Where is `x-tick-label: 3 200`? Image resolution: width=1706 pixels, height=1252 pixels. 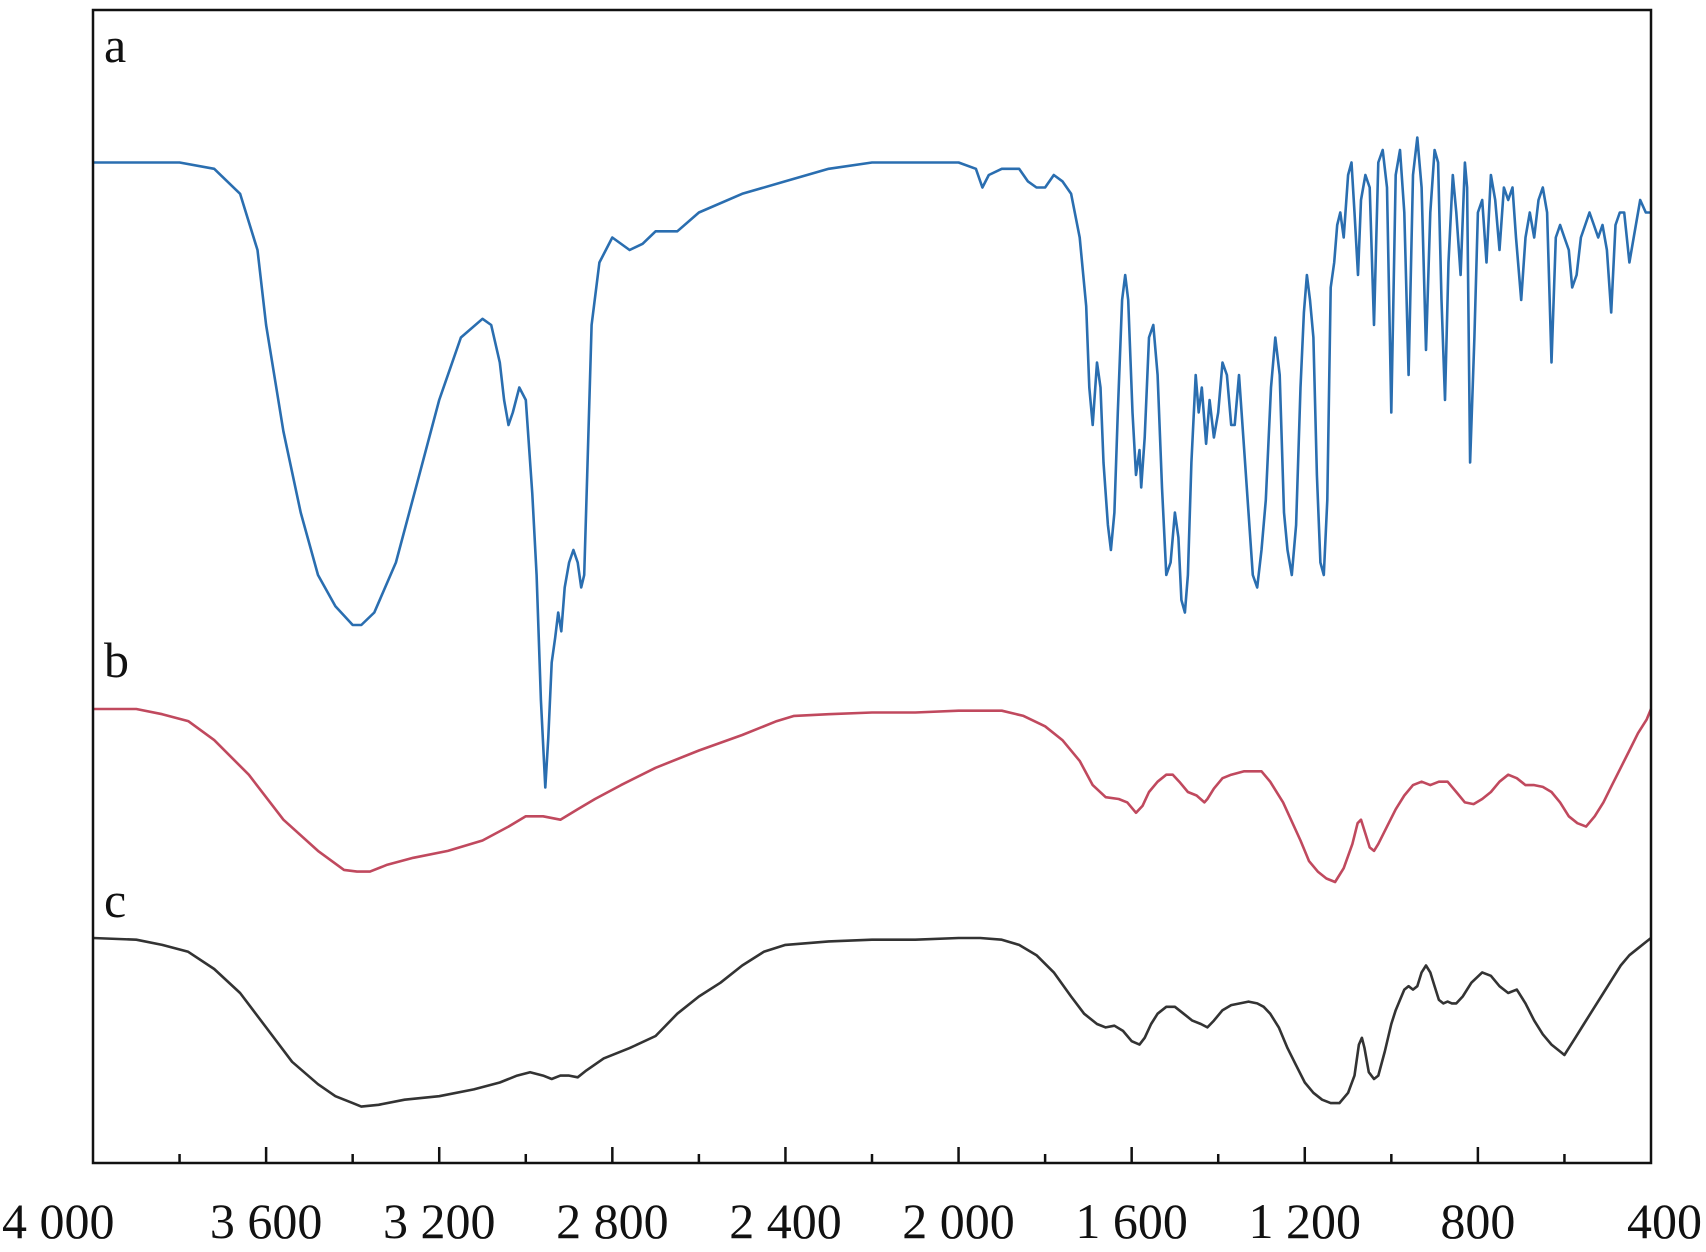
x-tick-label: 3 200 is located at coordinates (439, 1221).